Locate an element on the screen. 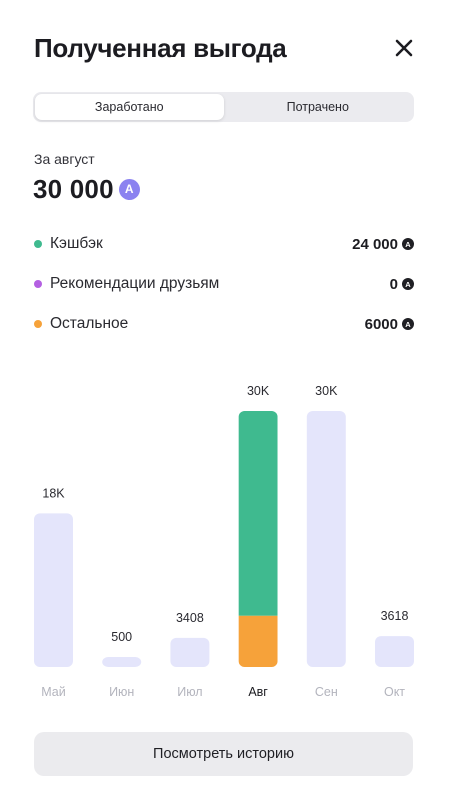 This screenshot has width=450, height=812. bar-value-label: 3618 is located at coordinates (395, 616).